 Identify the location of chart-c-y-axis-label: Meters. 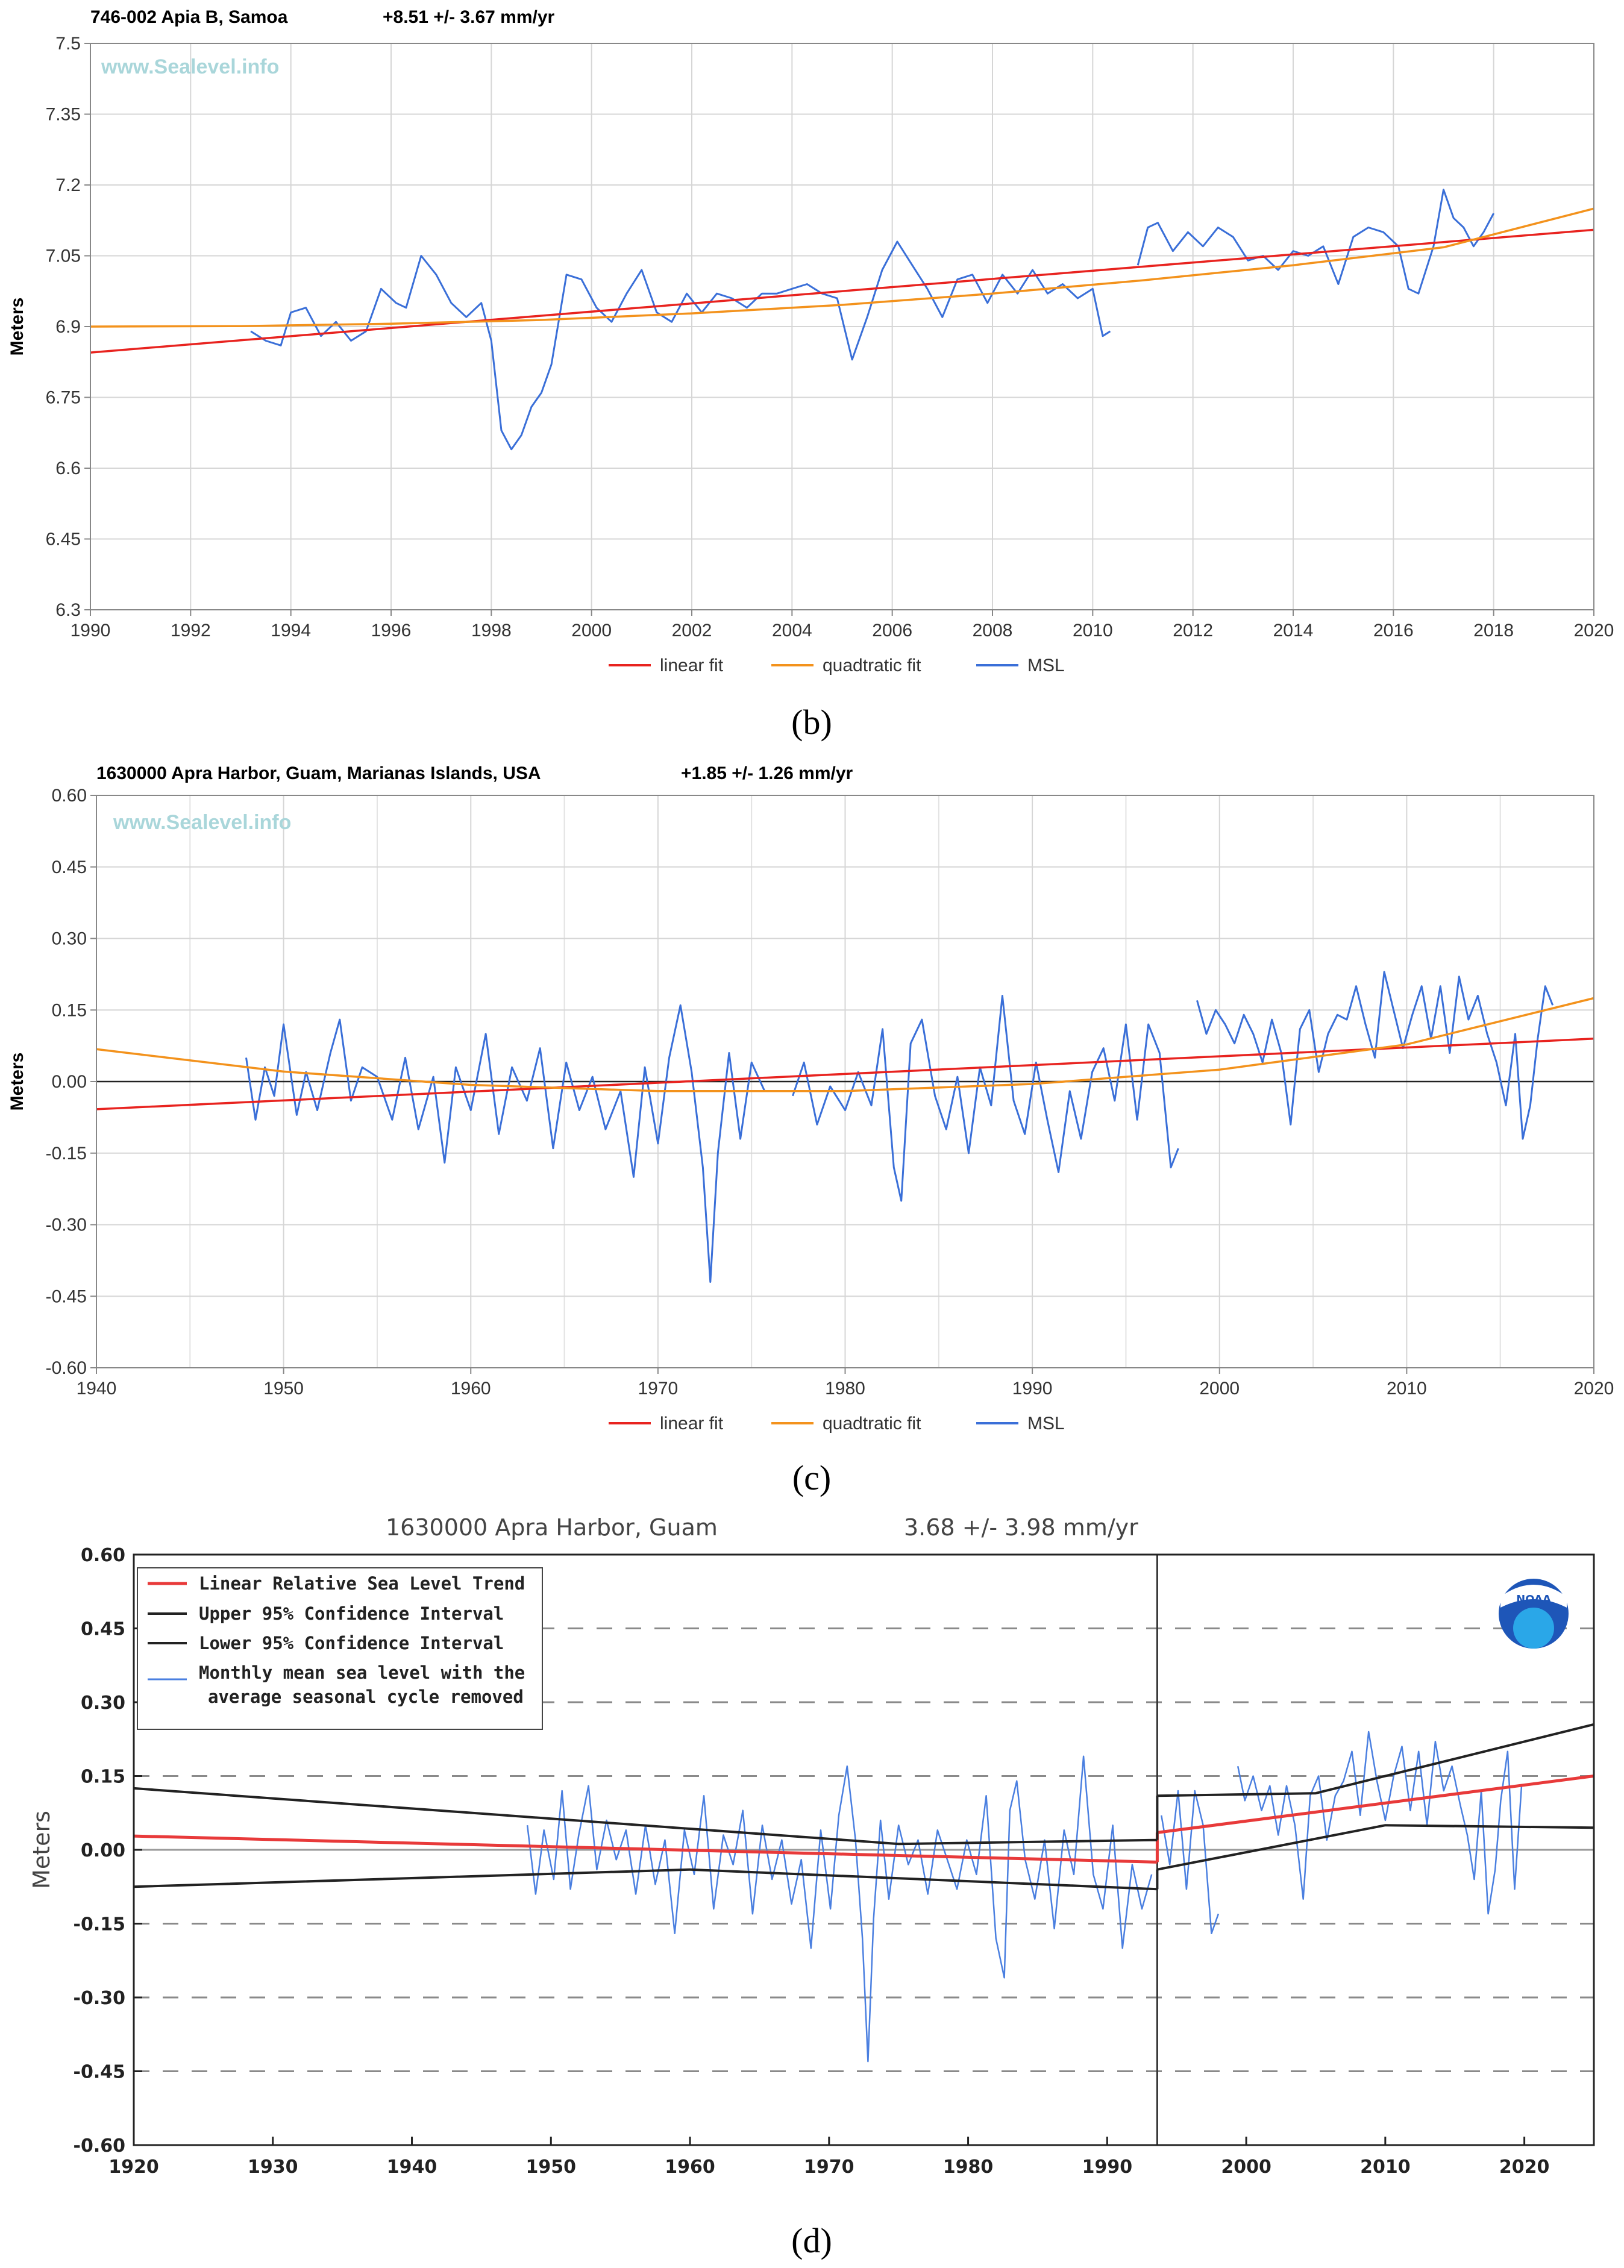
(17, 1082).